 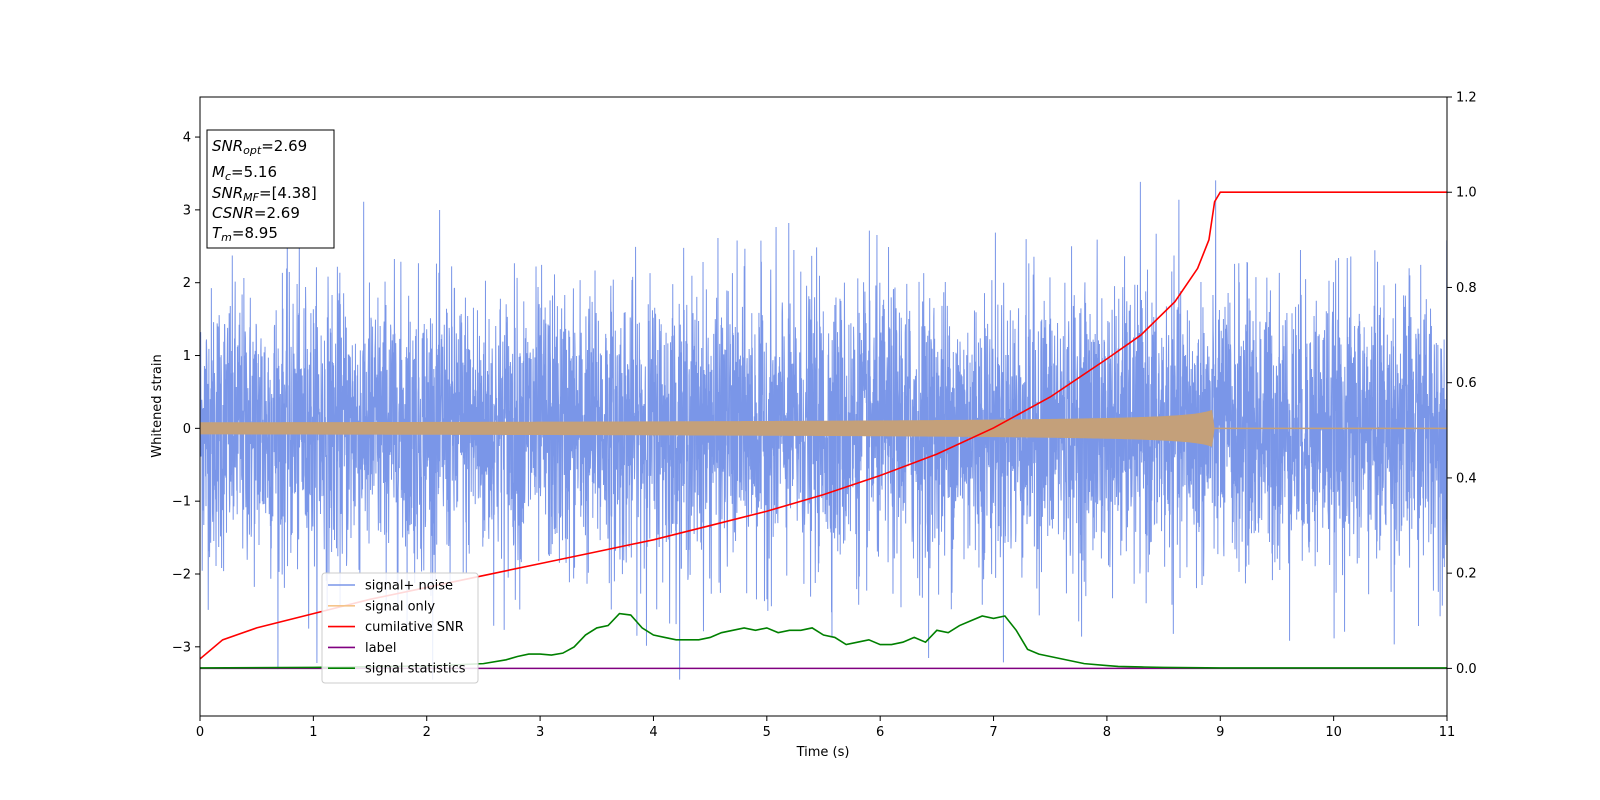 What do you see at coordinates (244, 173) in the screenshot?
I see `annotation-line: Mc=5.16` at bounding box center [244, 173].